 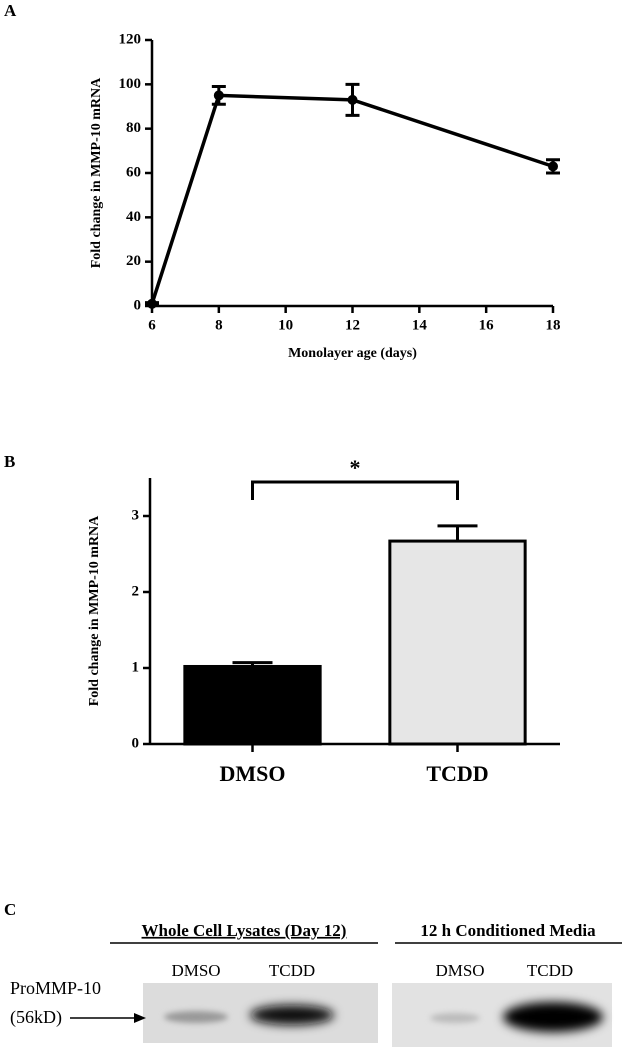 What do you see at coordinates (553, 325) in the screenshot?
I see `x-tick-label: 18` at bounding box center [553, 325].